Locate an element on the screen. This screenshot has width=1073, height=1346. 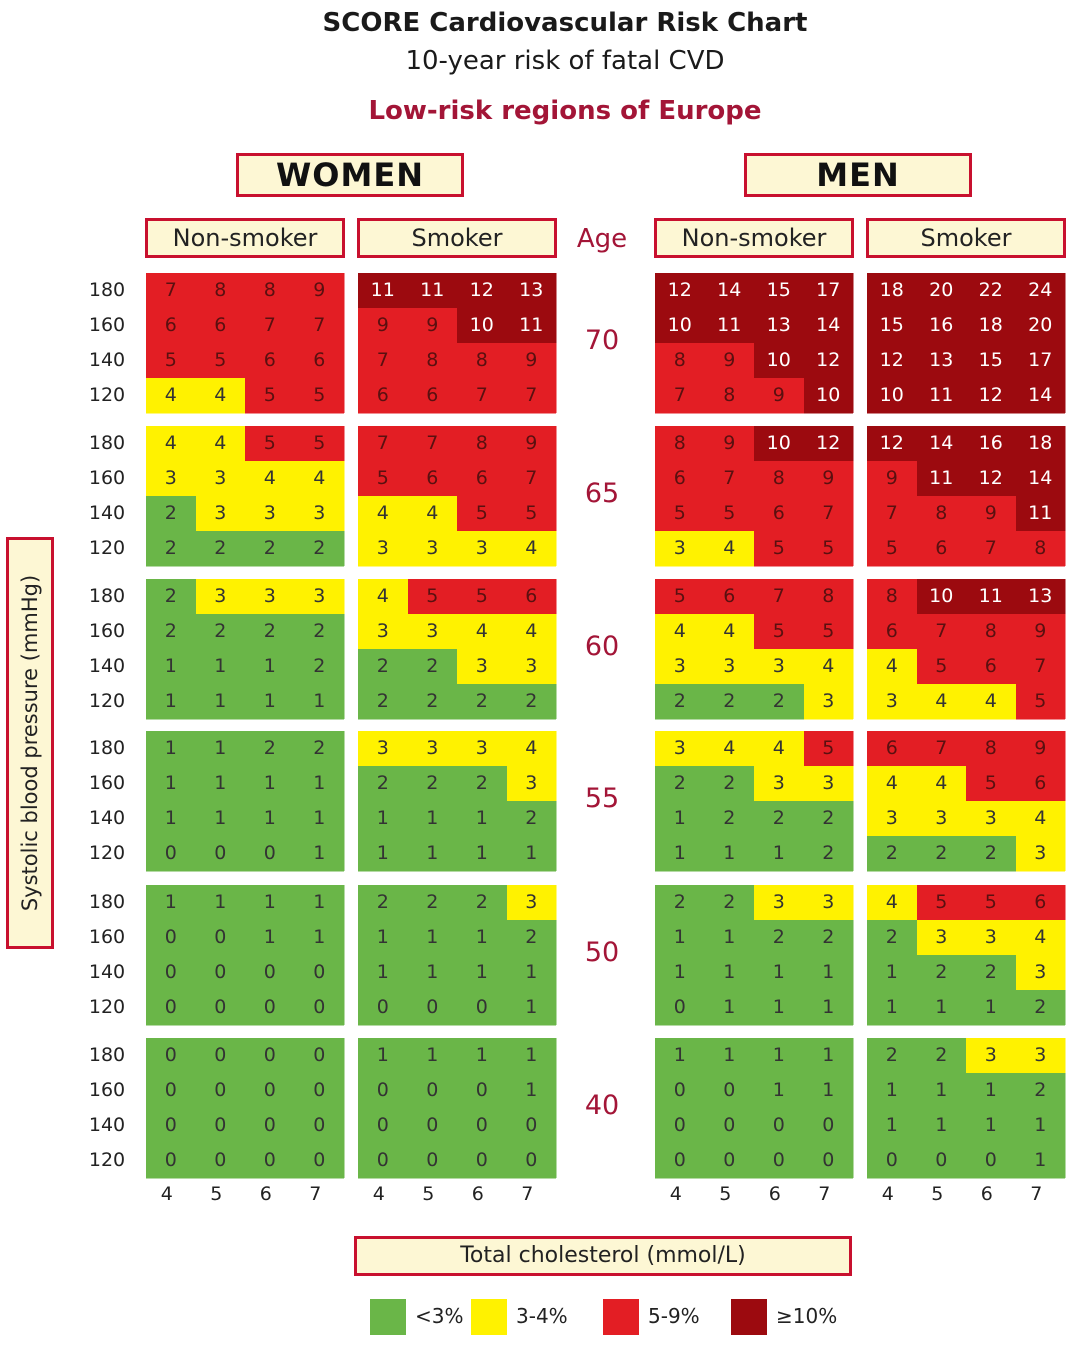
risk-cell: 13 is located at coordinates (1040, 596).